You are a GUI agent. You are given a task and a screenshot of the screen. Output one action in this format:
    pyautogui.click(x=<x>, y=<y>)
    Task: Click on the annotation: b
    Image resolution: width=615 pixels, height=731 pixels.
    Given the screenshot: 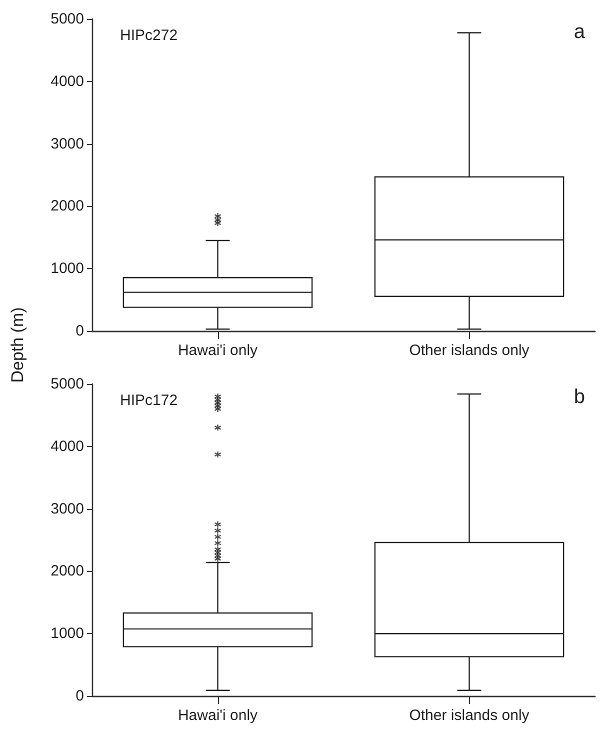 What is the action you would take?
    pyautogui.click(x=579, y=397)
    